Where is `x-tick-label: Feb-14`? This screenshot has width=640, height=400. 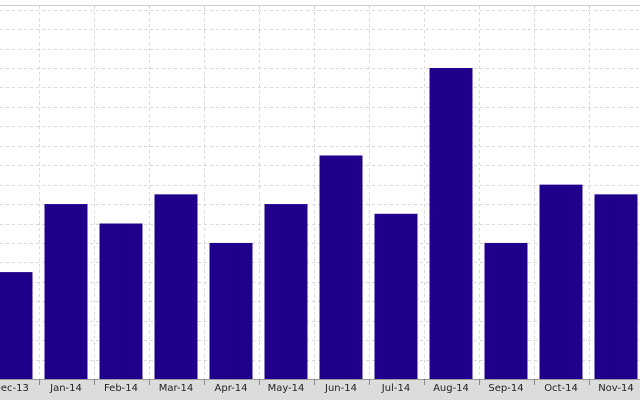
x-tick-label: Feb-14 is located at coordinates (121, 388).